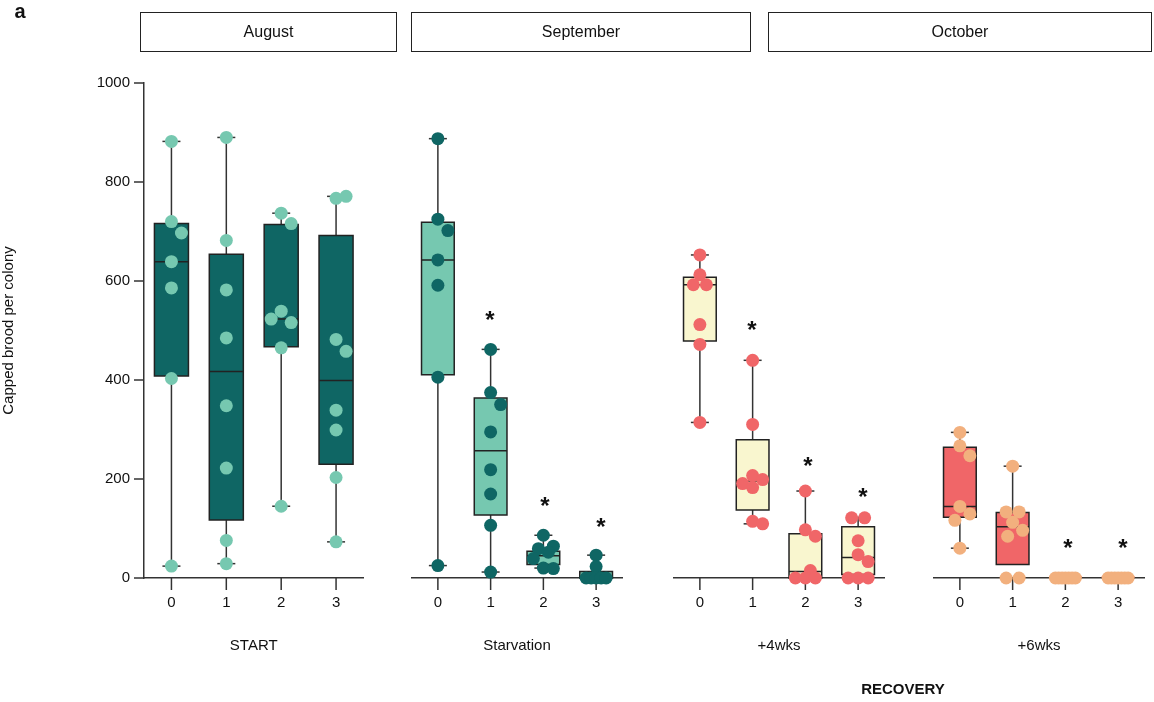 The height and width of the screenshot is (702, 1154). Describe the element at coordinates (517, 645) in the screenshot. I see `x-axis-title: Starvation` at that location.